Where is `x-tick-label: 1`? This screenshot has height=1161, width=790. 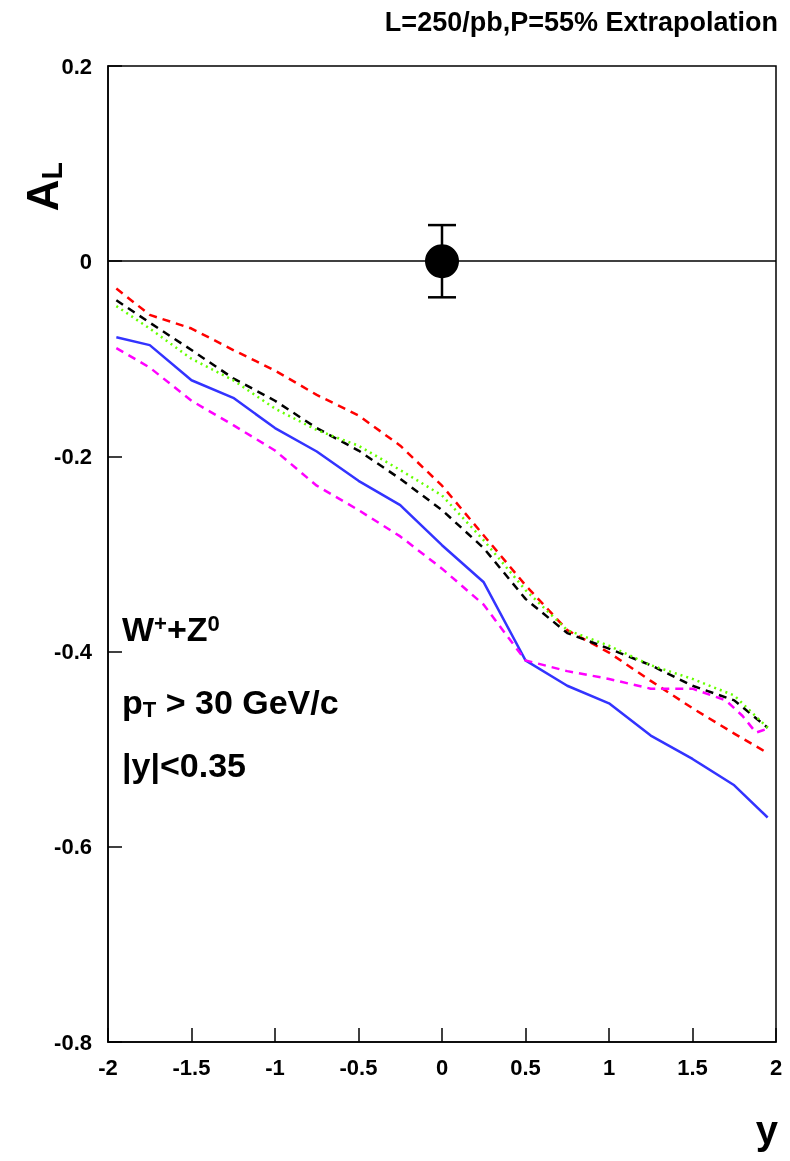 x-tick-label: 1 is located at coordinates (609, 1067).